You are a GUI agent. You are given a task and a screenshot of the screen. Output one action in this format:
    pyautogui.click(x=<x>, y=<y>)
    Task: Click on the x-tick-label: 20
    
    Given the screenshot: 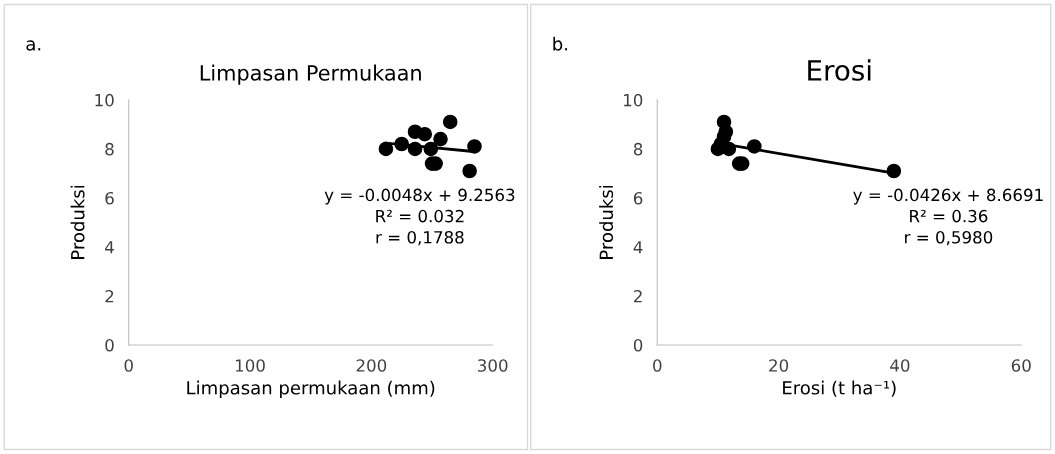 What is the action you would take?
    pyautogui.click(x=779, y=365)
    